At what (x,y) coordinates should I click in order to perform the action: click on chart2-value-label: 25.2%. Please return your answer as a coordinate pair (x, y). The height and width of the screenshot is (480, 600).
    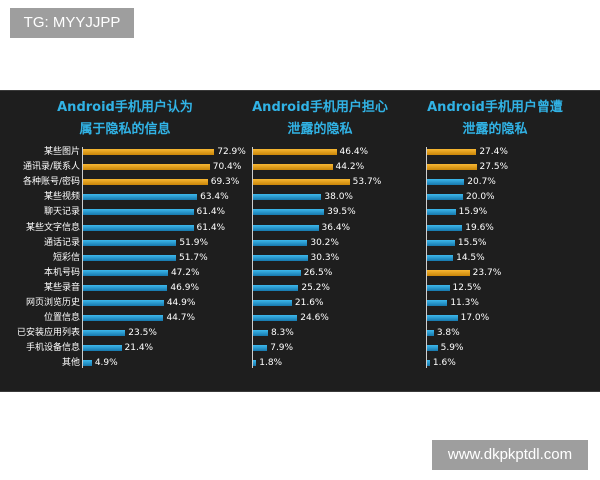
    Looking at the image, I should click on (315, 287).